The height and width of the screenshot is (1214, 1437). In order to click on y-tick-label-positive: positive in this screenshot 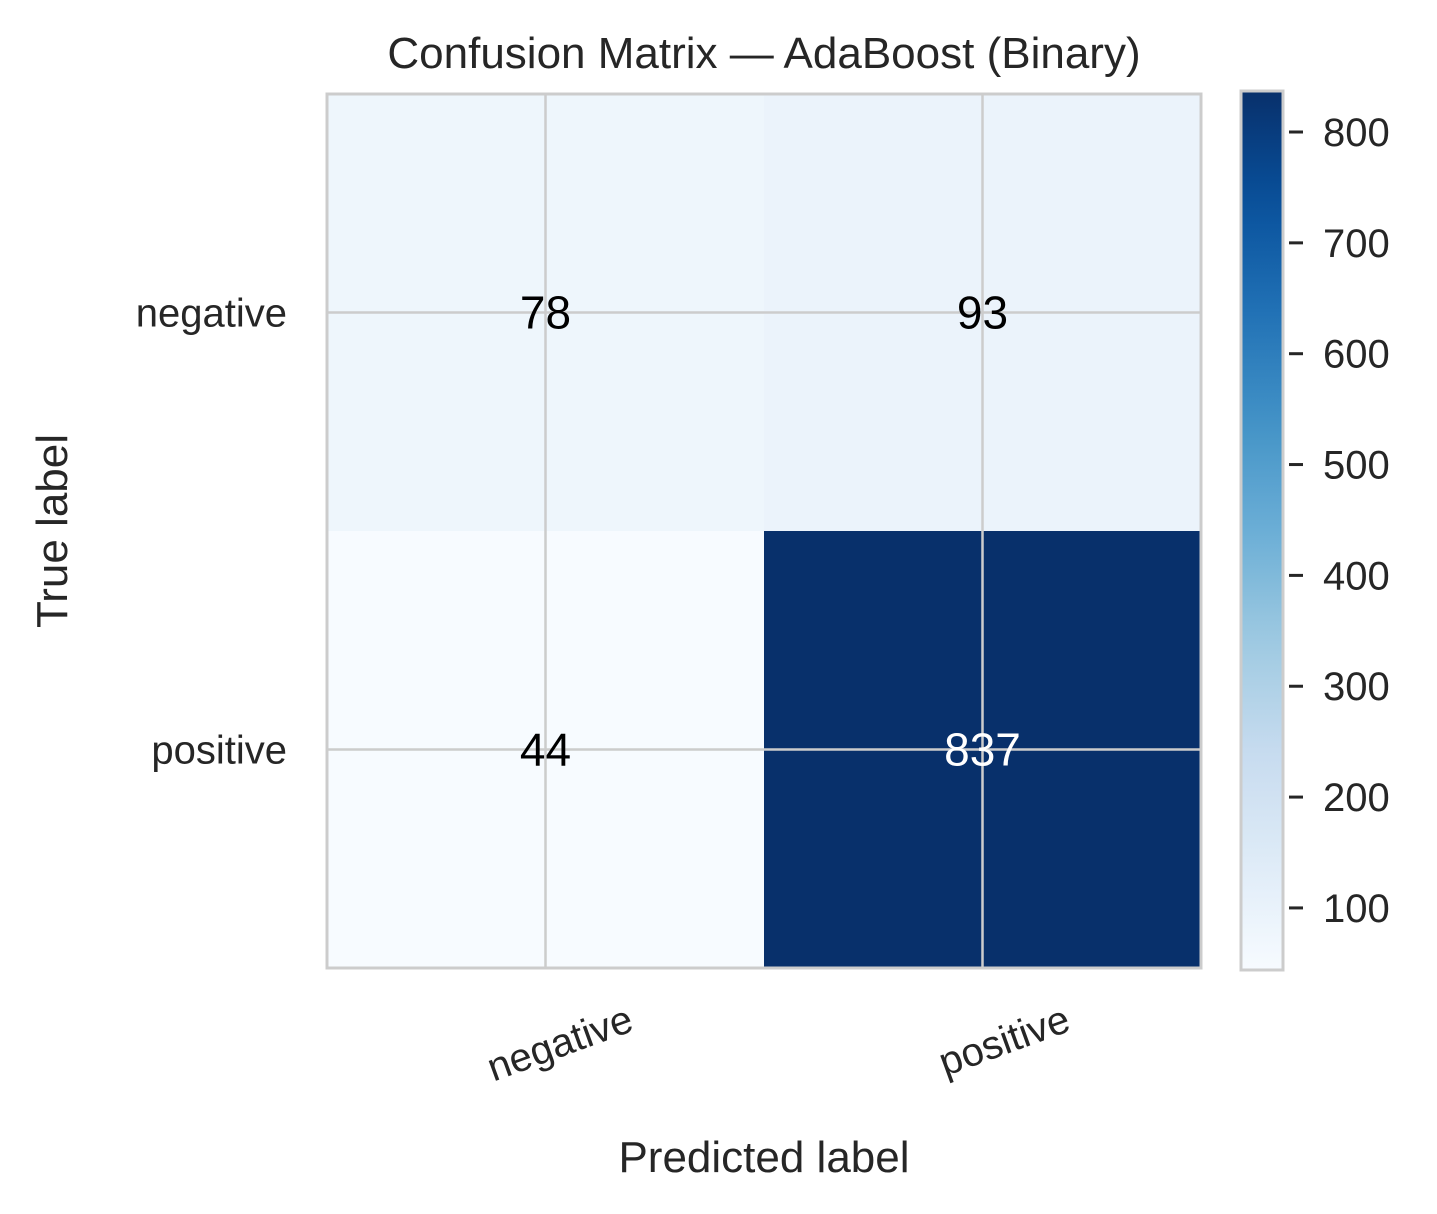, I will do `click(219, 751)`.